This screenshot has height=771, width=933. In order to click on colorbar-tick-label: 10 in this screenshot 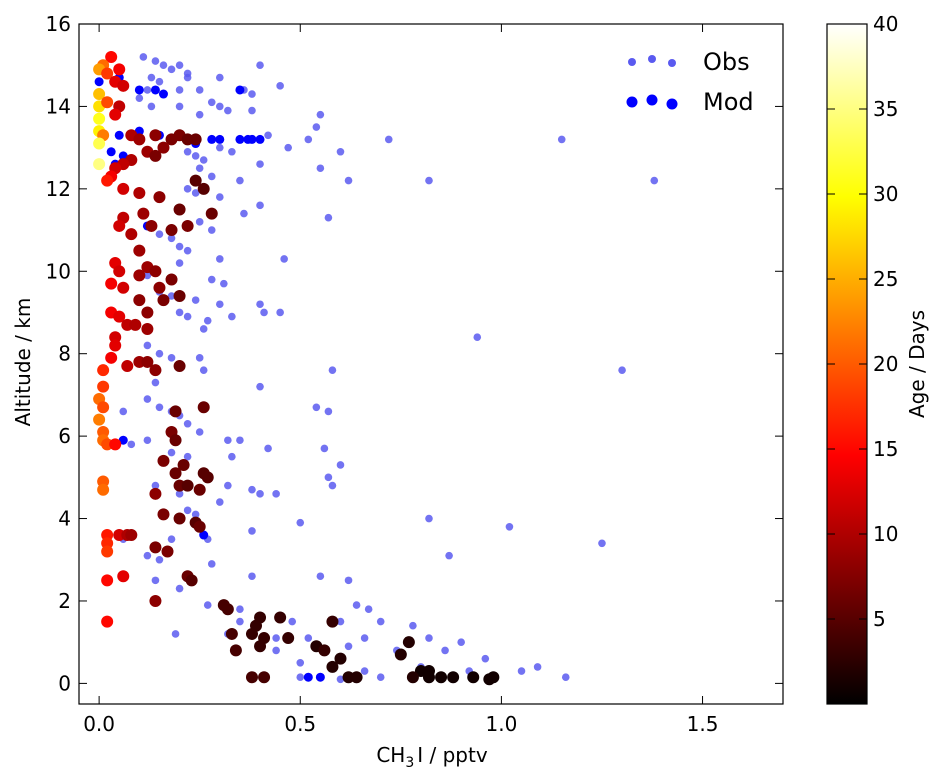, I will do `click(885, 534)`.